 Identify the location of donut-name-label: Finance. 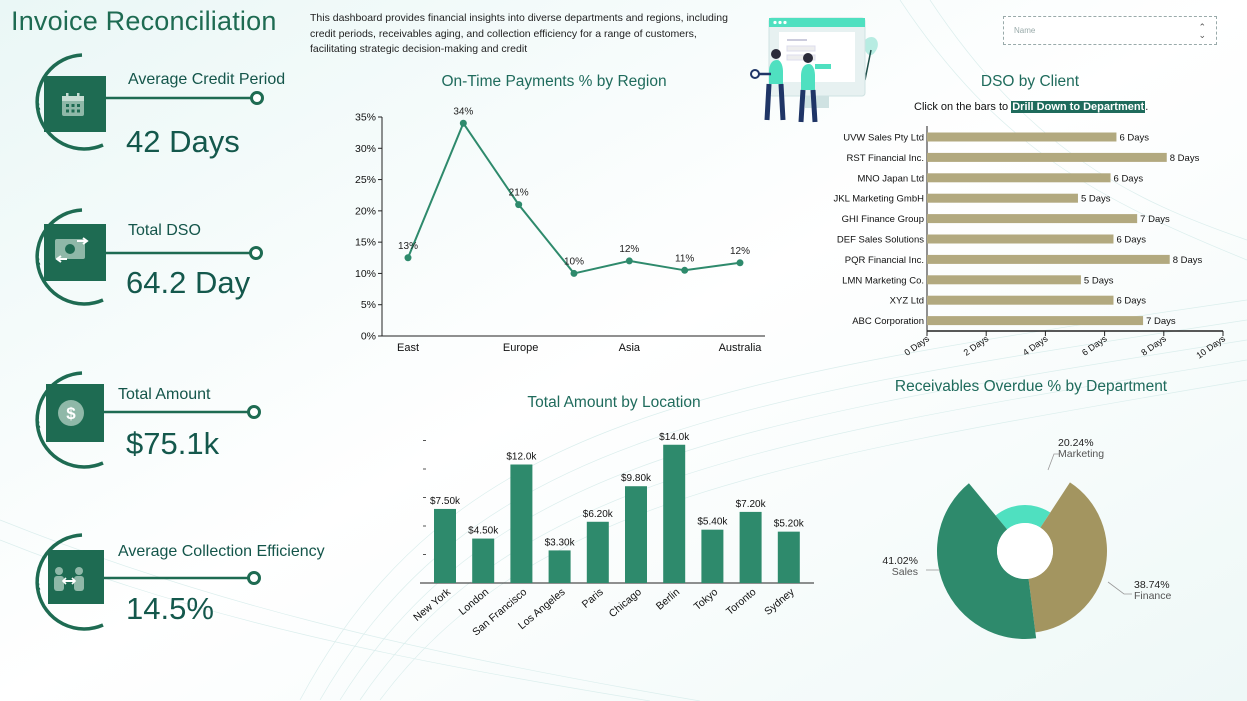
(1153, 596).